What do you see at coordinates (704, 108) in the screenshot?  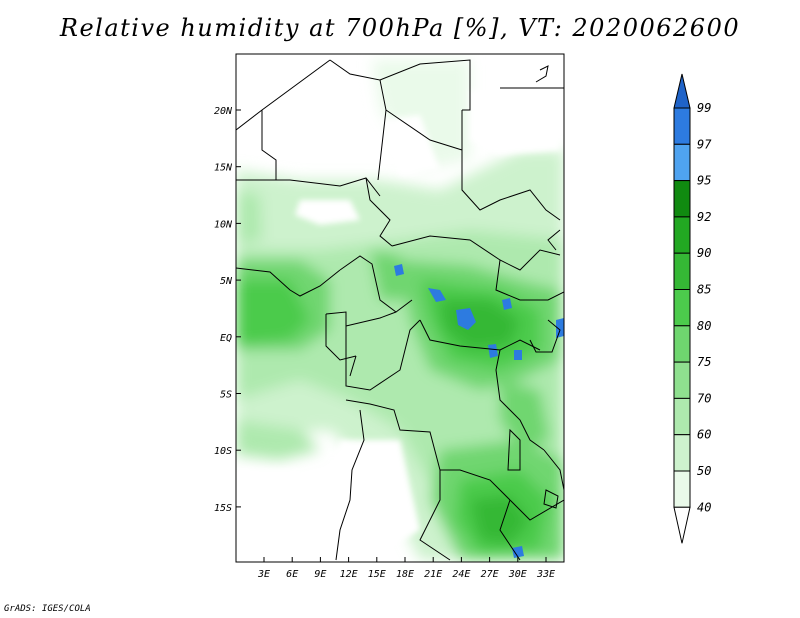 I see `colorbar-level-label: 99` at bounding box center [704, 108].